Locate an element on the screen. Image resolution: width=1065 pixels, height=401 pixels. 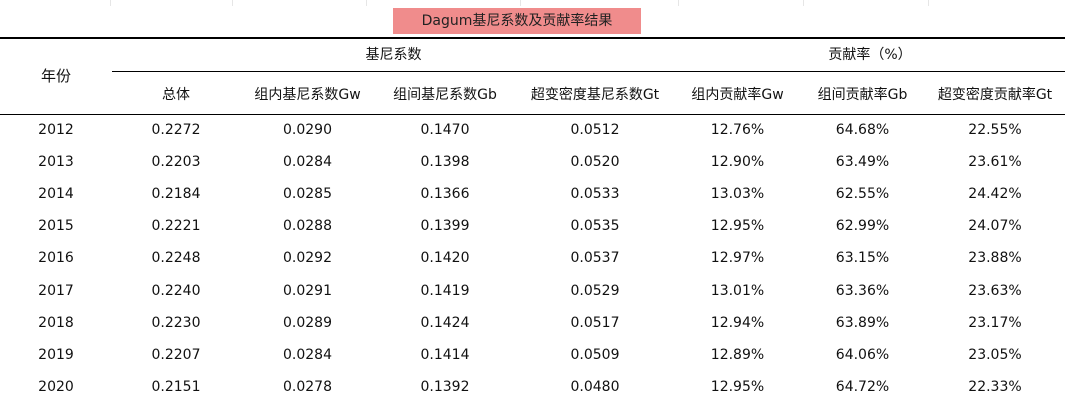
cell-transvariation-gini: 0.0533 is located at coordinates (595, 194).